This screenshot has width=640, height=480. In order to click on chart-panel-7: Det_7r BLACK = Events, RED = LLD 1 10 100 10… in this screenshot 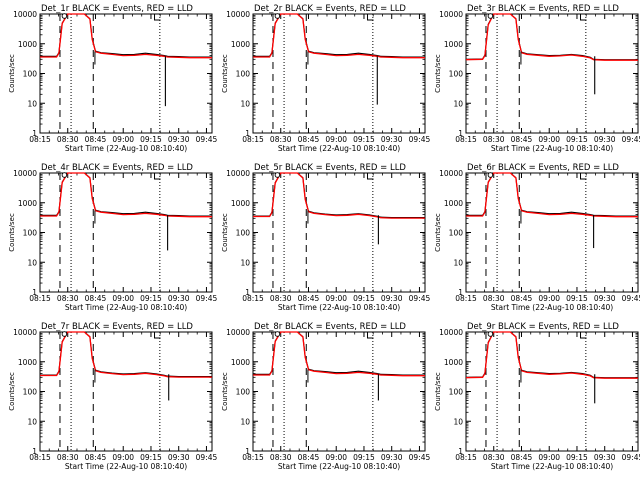, I will do `click(112, 396)`.